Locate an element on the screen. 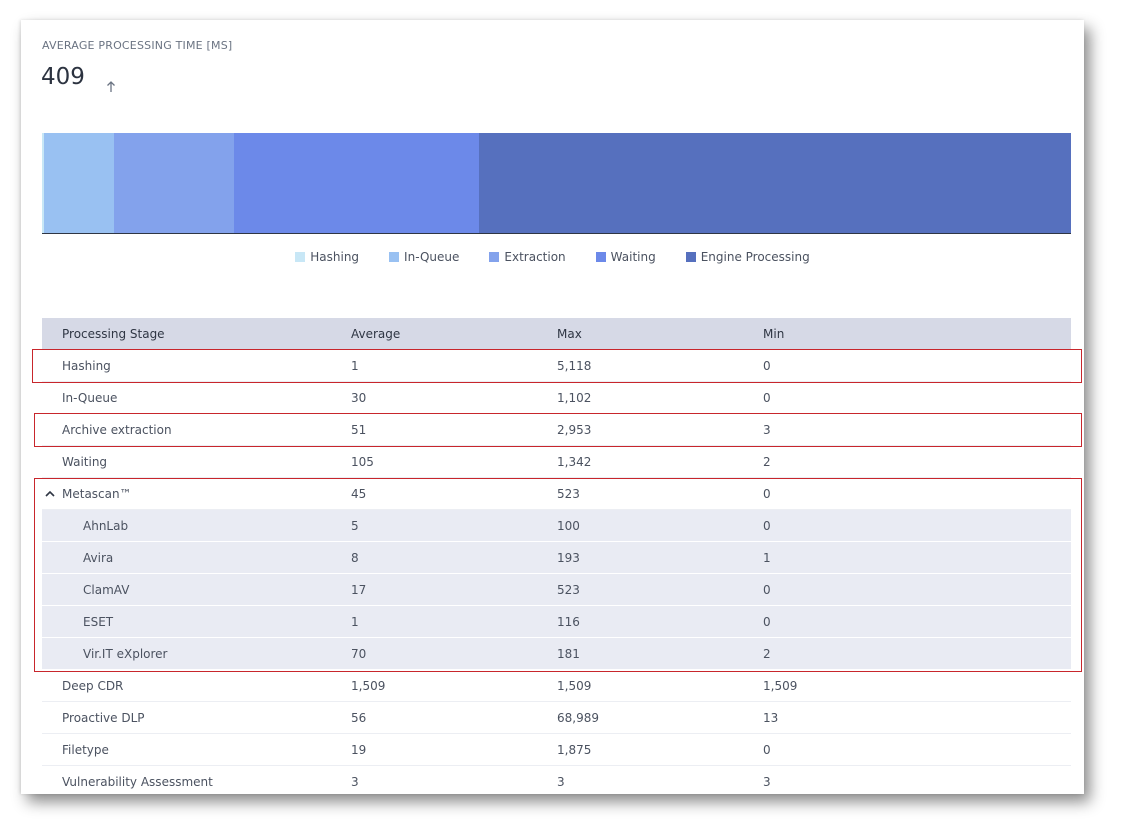 This screenshot has width=1126, height=836. arrow-up-icon is located at coordinates (111, 86).